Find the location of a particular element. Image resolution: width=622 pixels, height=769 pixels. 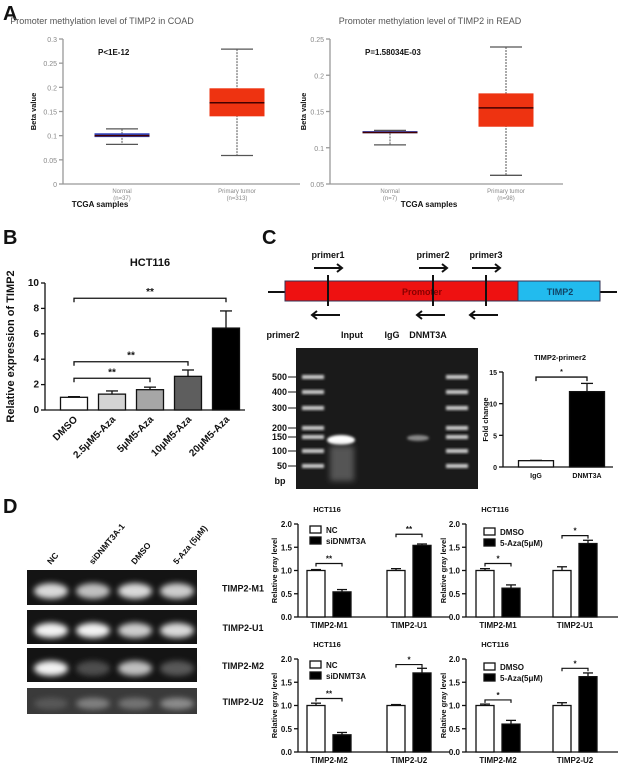

gel-lane-label: siDNMT3A-1 is located at coordinates (107, 543).